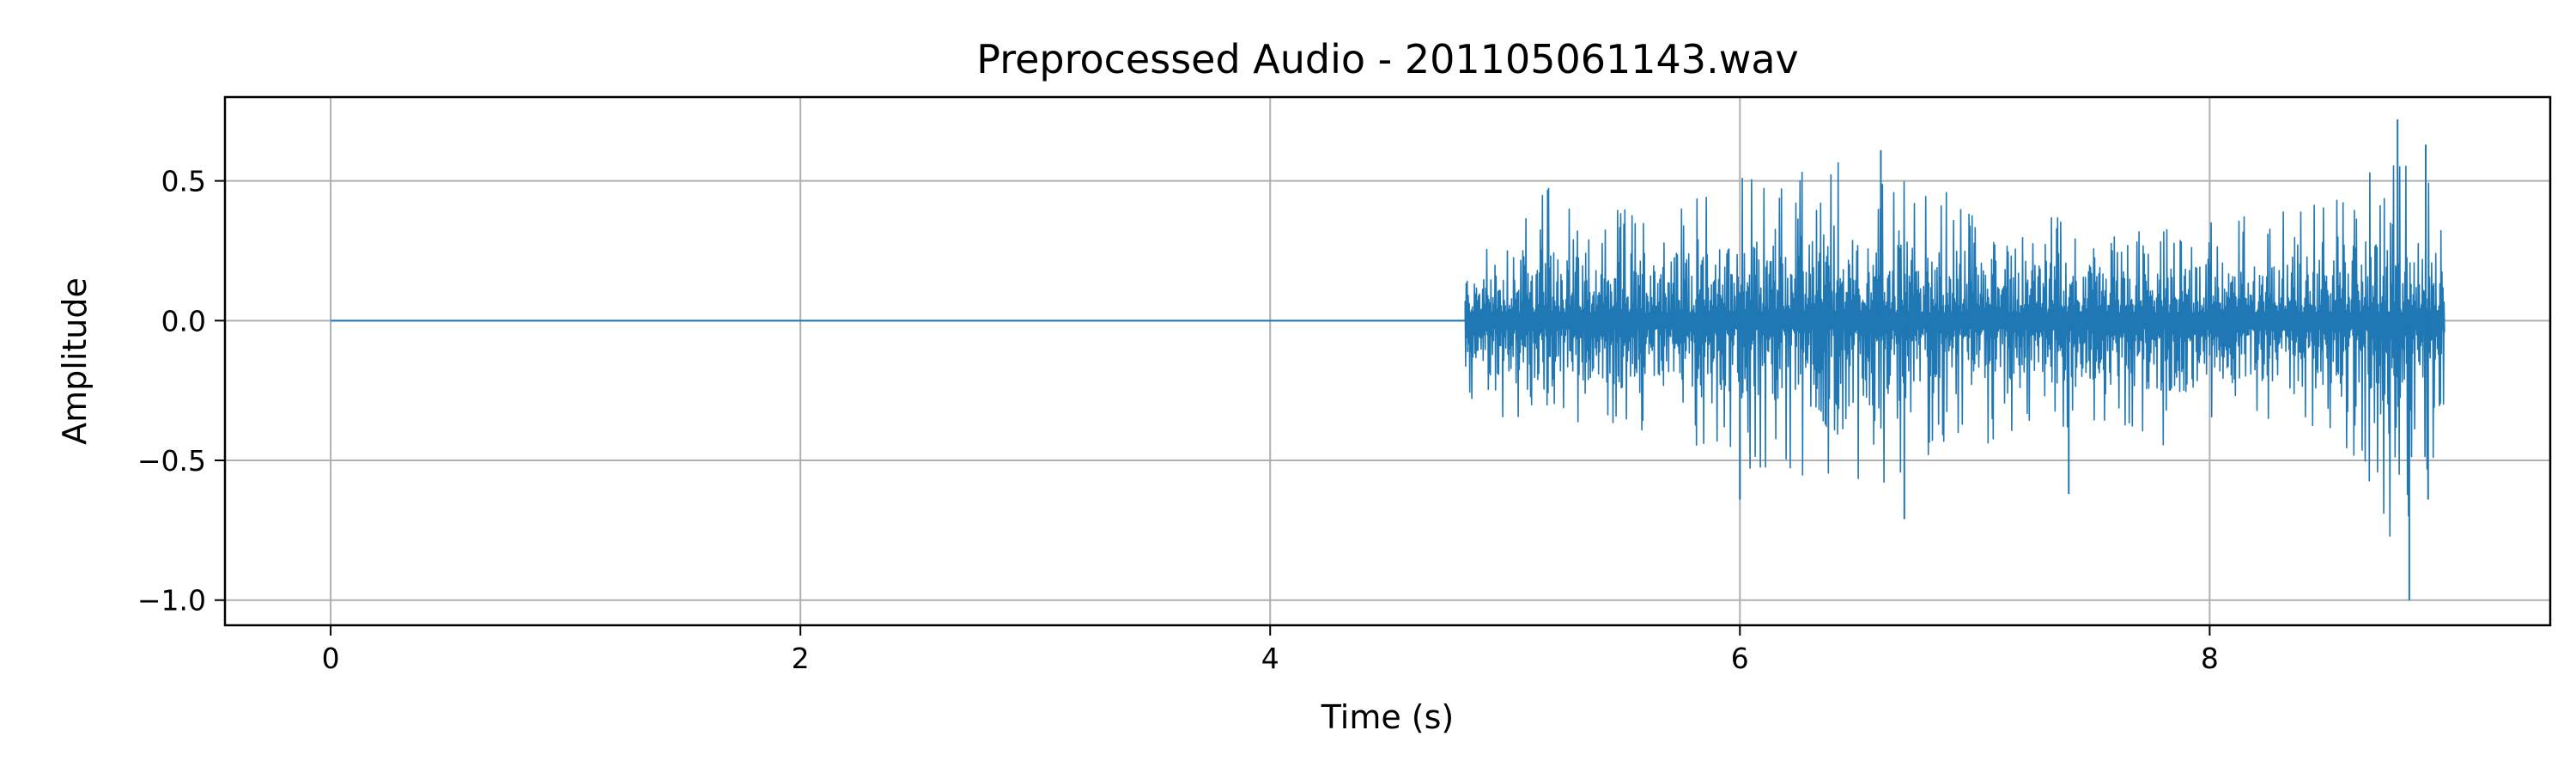 The height and width of the screenshot is (773, 2576). What do you see at coordinates (171, 601) in the screenshot?
I see `y-tick-label: −1.0` at bounding box center [171, 601].